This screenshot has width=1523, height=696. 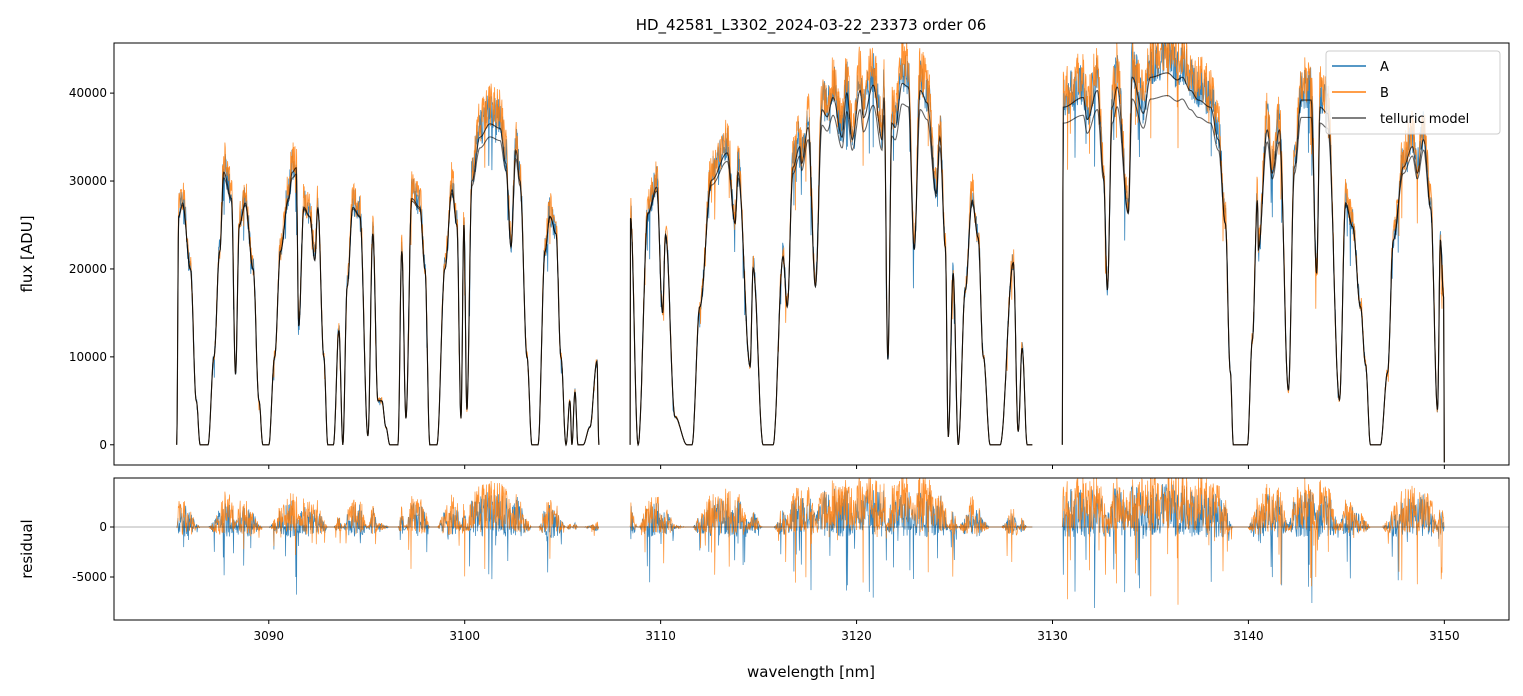 What do you see at coordinates (88, 181) in the screenshot?
I see `y-tick-label: 30000` at bounding box center [88, 181].